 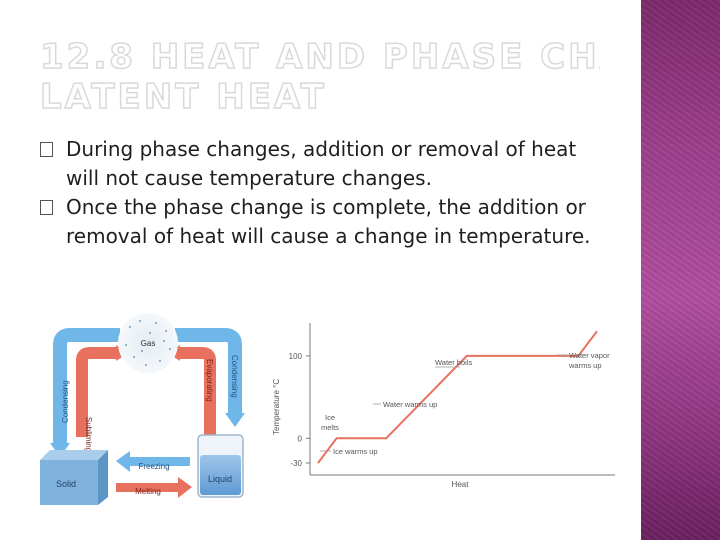 What do you see at coordinates (320, 57) in the screenshot?
I see `title-line-1: 12.8 HEAT AND PHASE CHANGE:` at bounding box center [320, 57].